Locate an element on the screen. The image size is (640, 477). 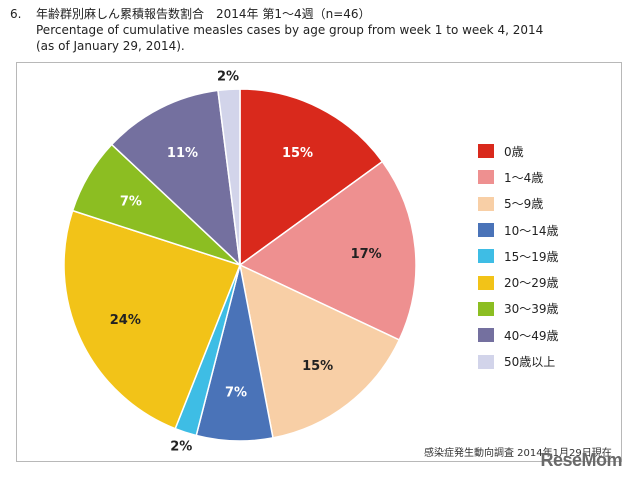
legend-label: 20～29歳 is located at coordinates (531, 283).